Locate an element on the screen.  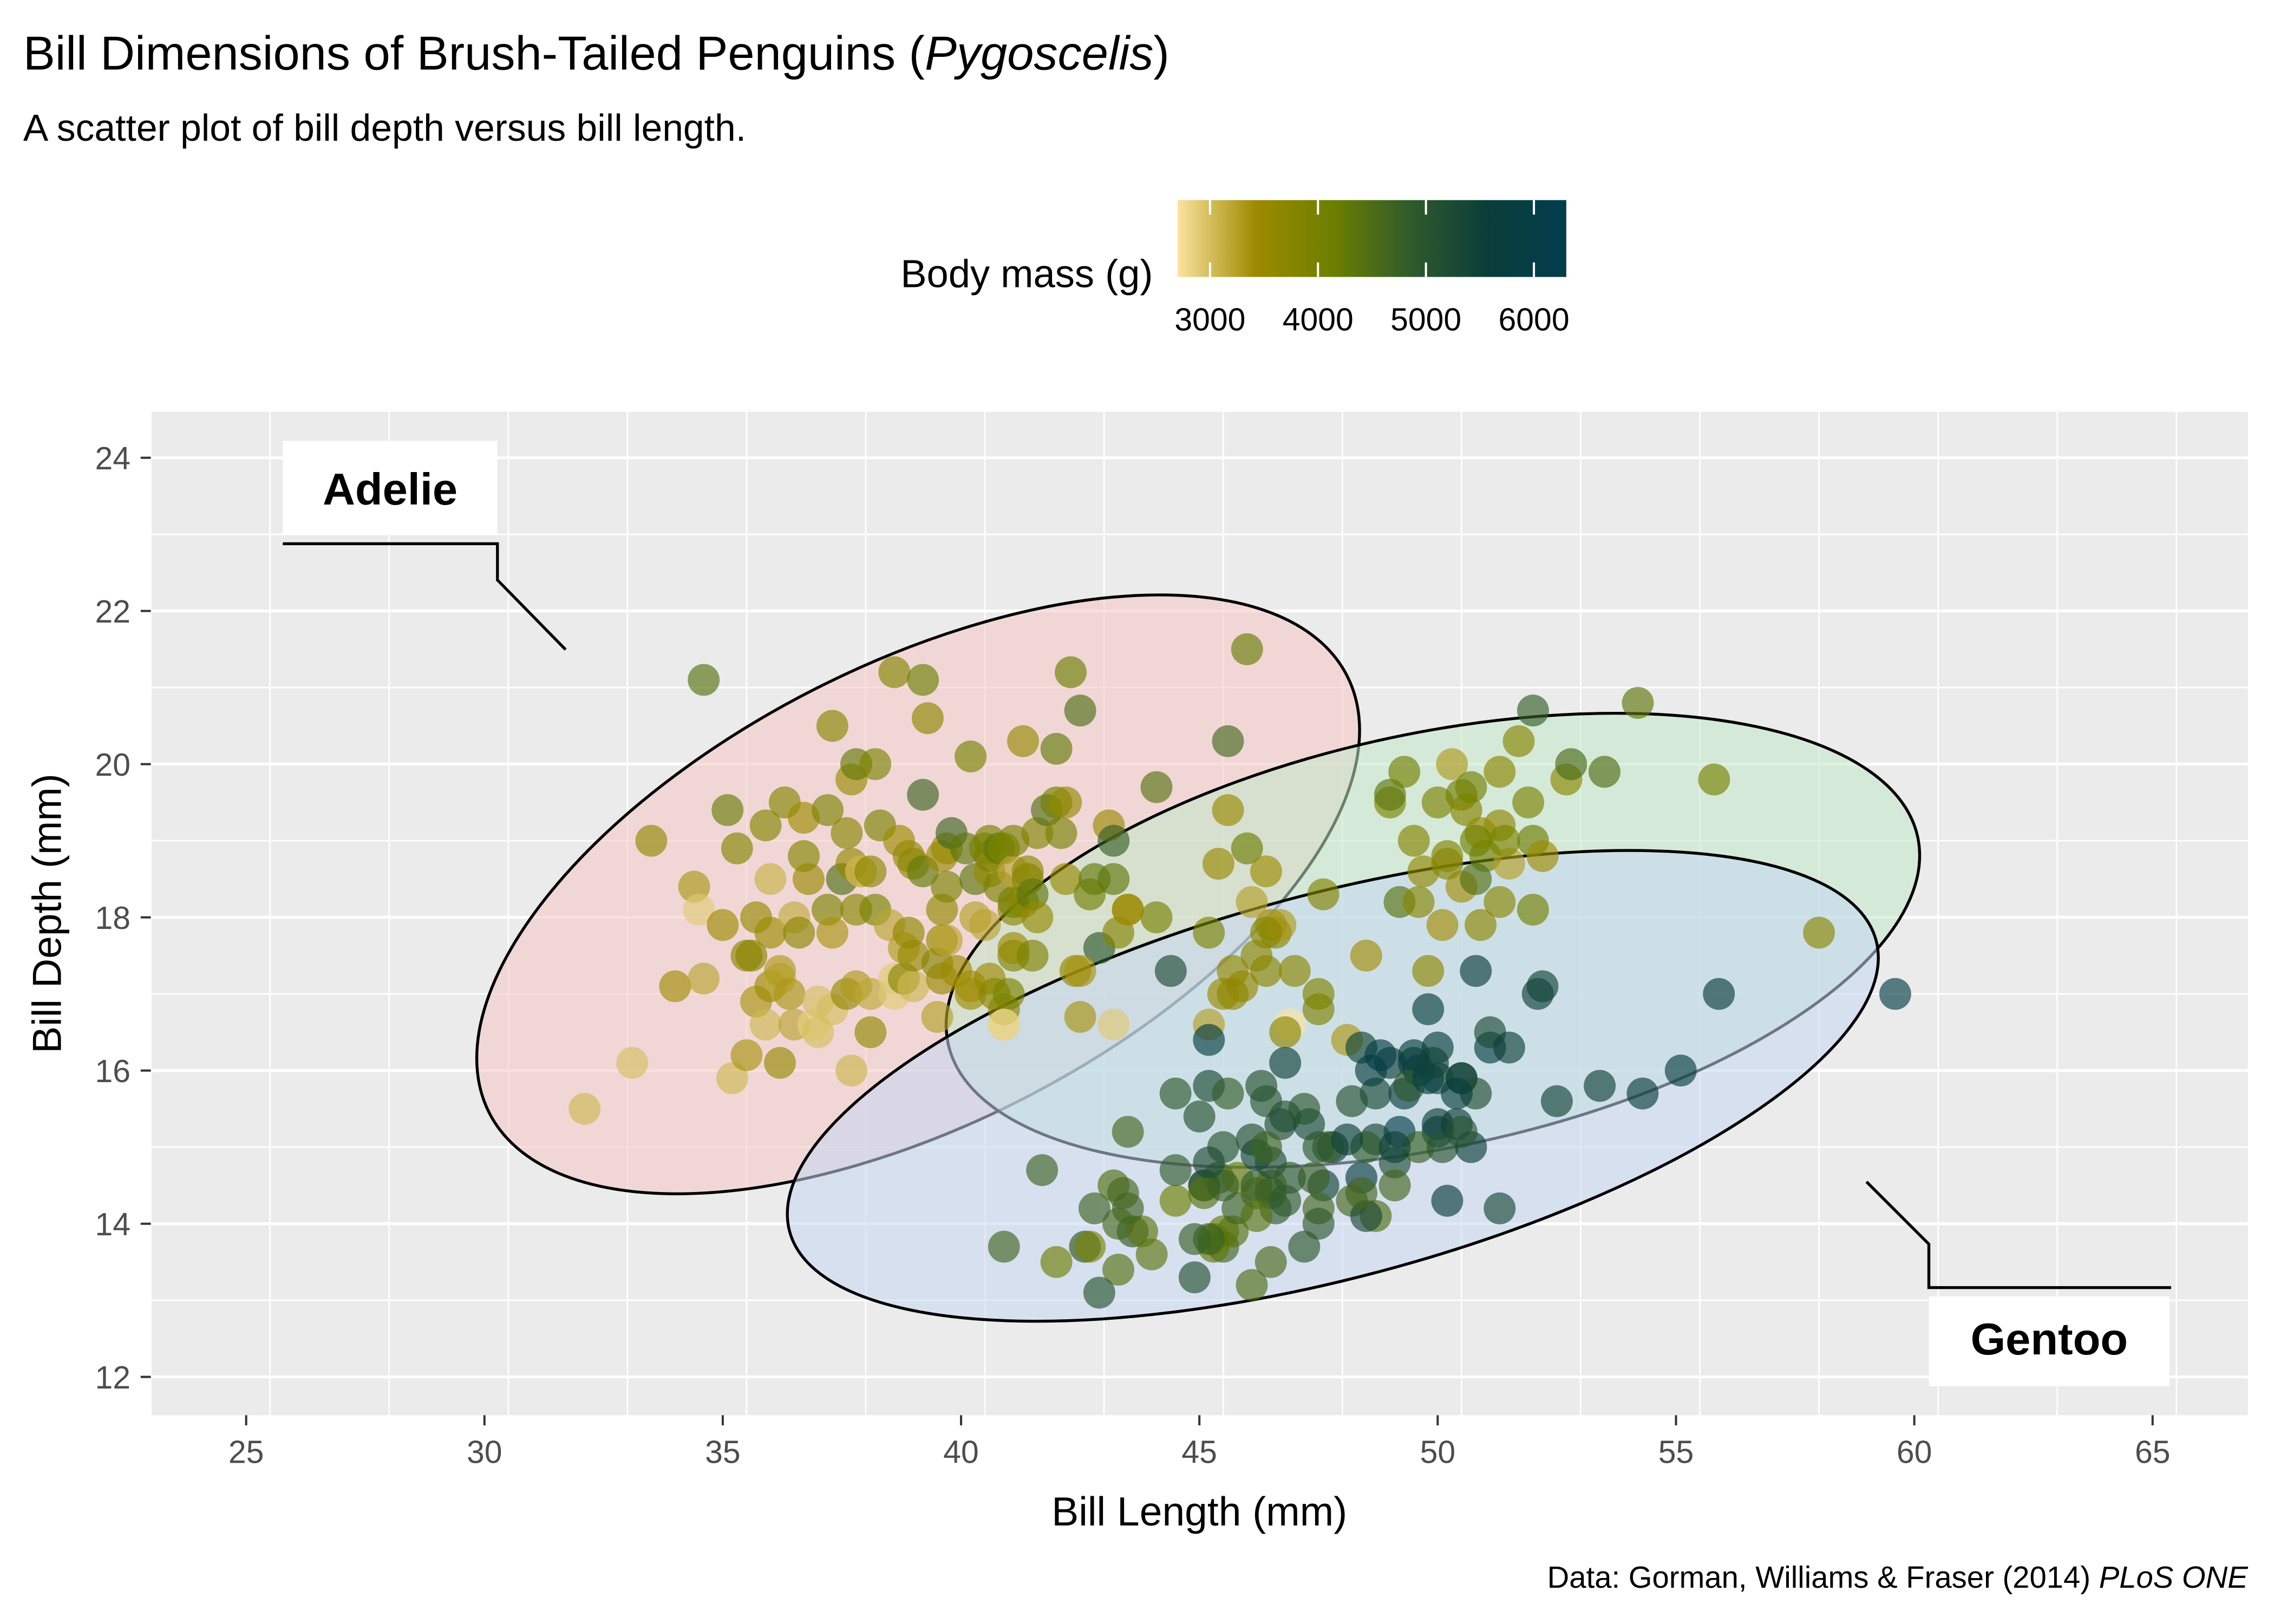
ellipse-gentoo is located at coordinates (1333, 1086).